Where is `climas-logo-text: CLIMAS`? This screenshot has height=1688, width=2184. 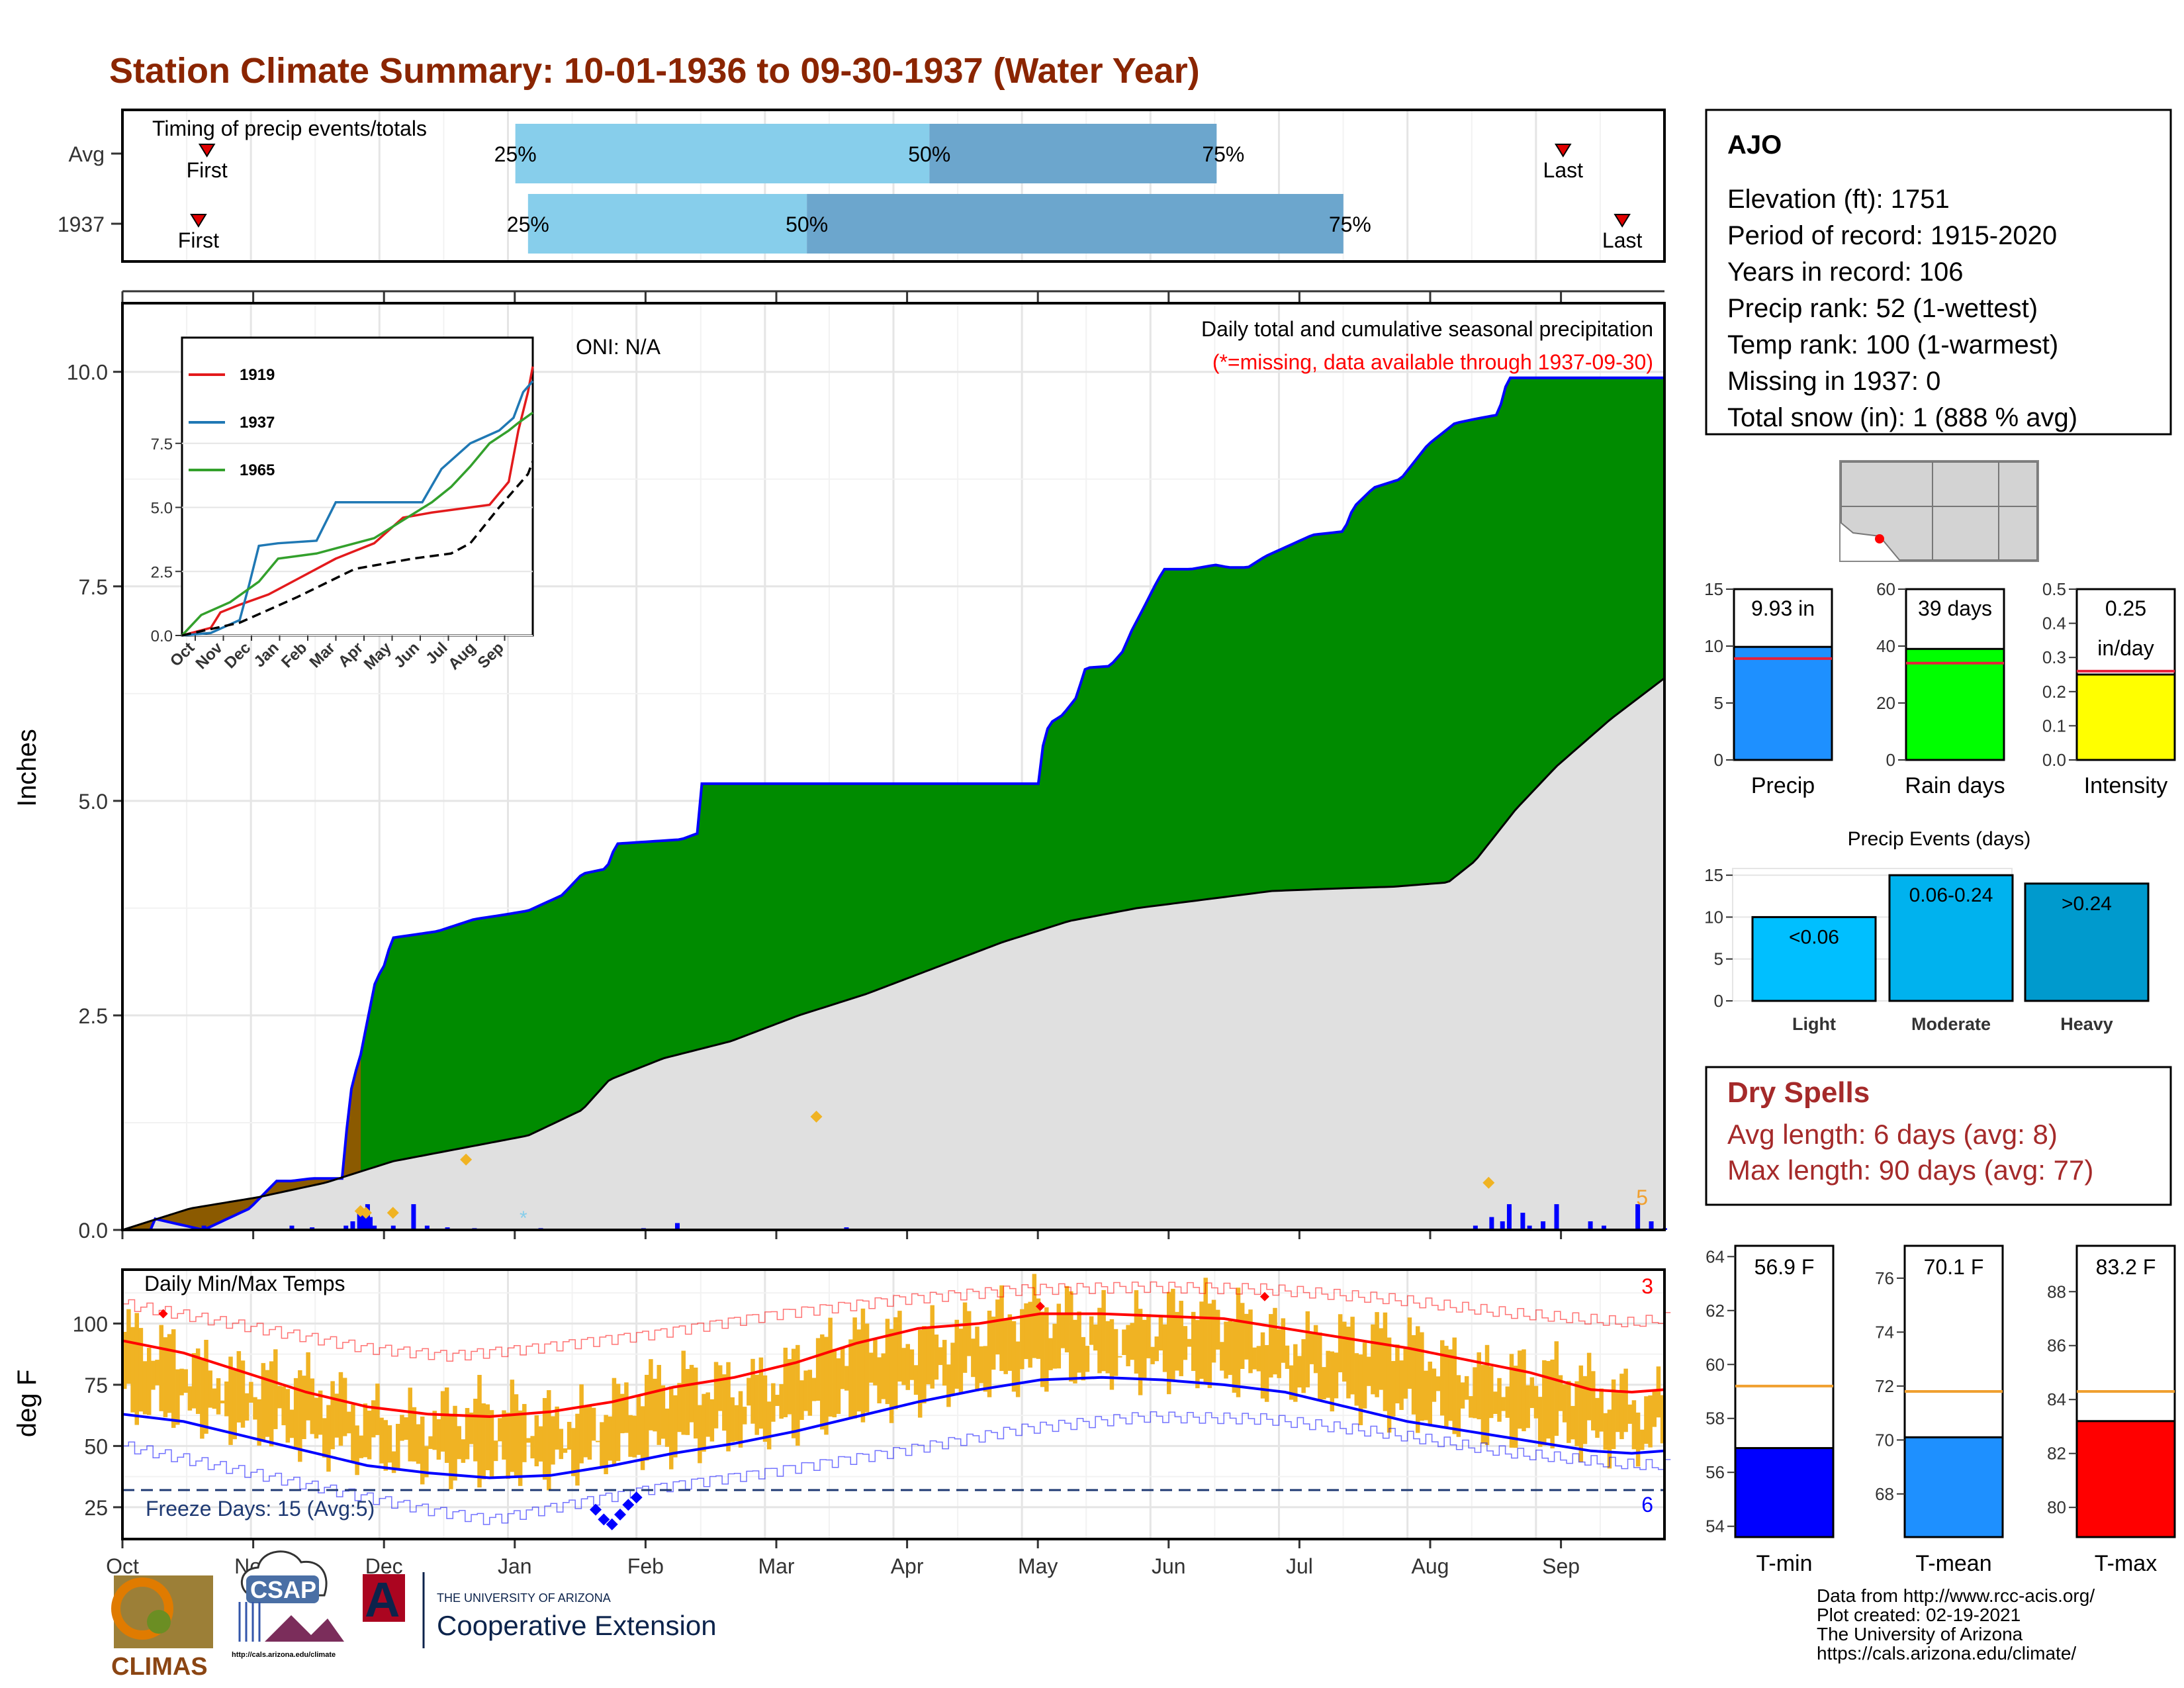 climas-logo-text: CLIMAS is located at coordinates (159, 1667).